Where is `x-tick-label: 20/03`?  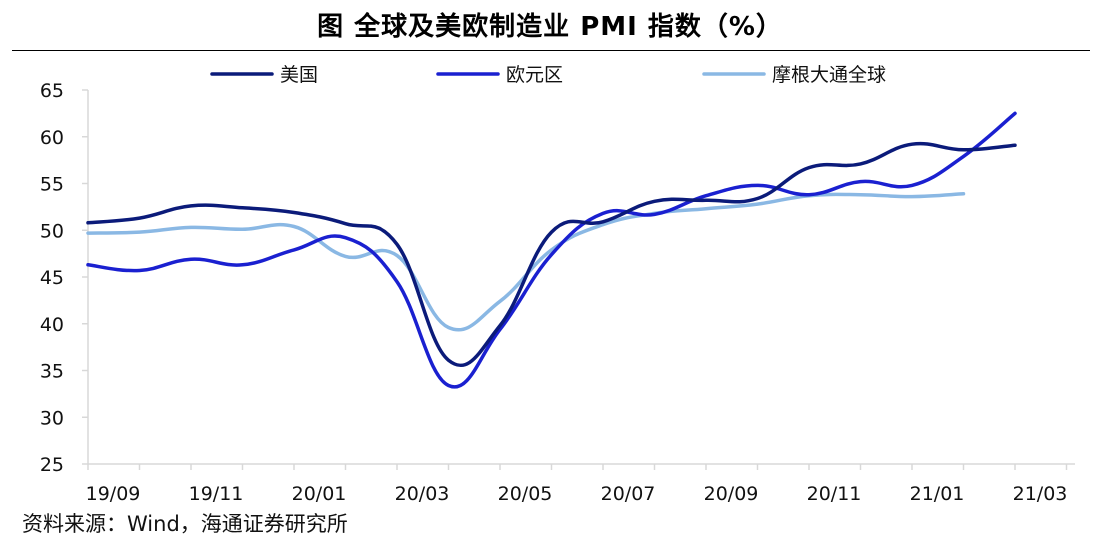
x-tick-label: 20/03 is located at coordinates (422, 494).